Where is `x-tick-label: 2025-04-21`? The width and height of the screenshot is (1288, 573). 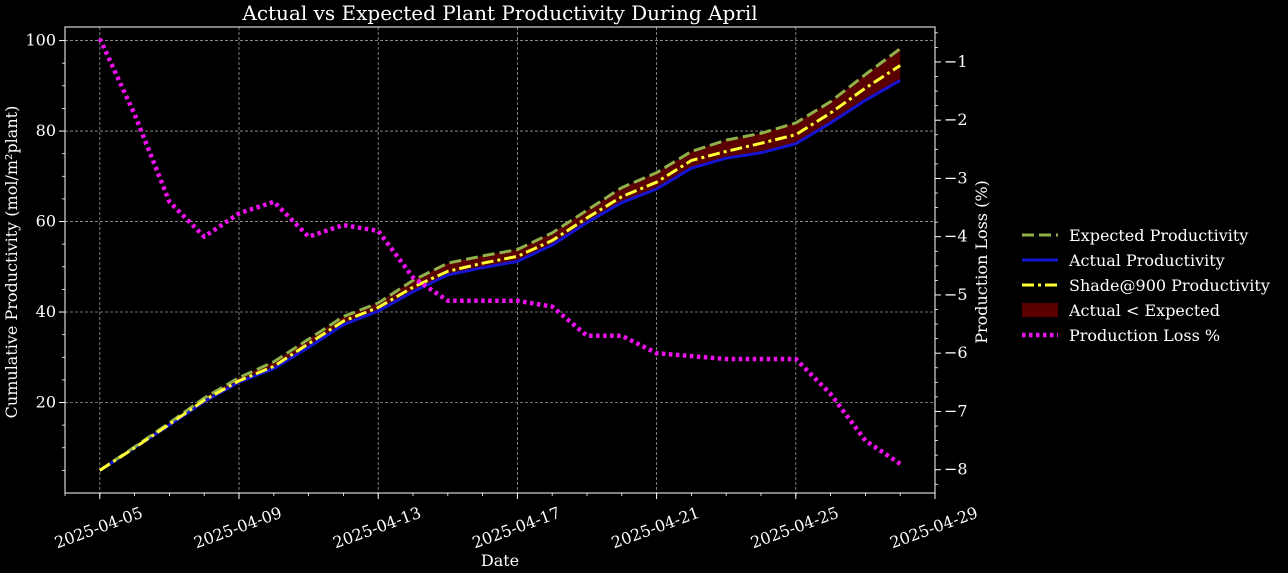
x-tick-label: 2025-04-21 is located at coordinates (655, 527).